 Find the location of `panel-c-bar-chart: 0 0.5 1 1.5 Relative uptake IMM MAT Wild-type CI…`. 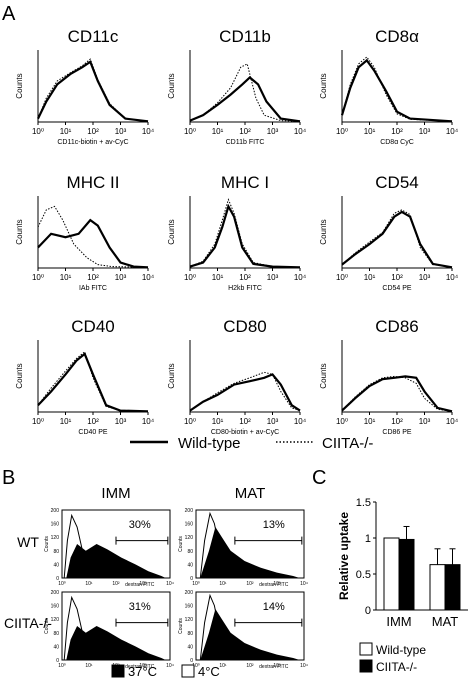

panel-c-bar-chart: 0 0.5 1 1.5 Relative uptake IMM MAT Wild-type CI… is located at coordinates (402, 585).